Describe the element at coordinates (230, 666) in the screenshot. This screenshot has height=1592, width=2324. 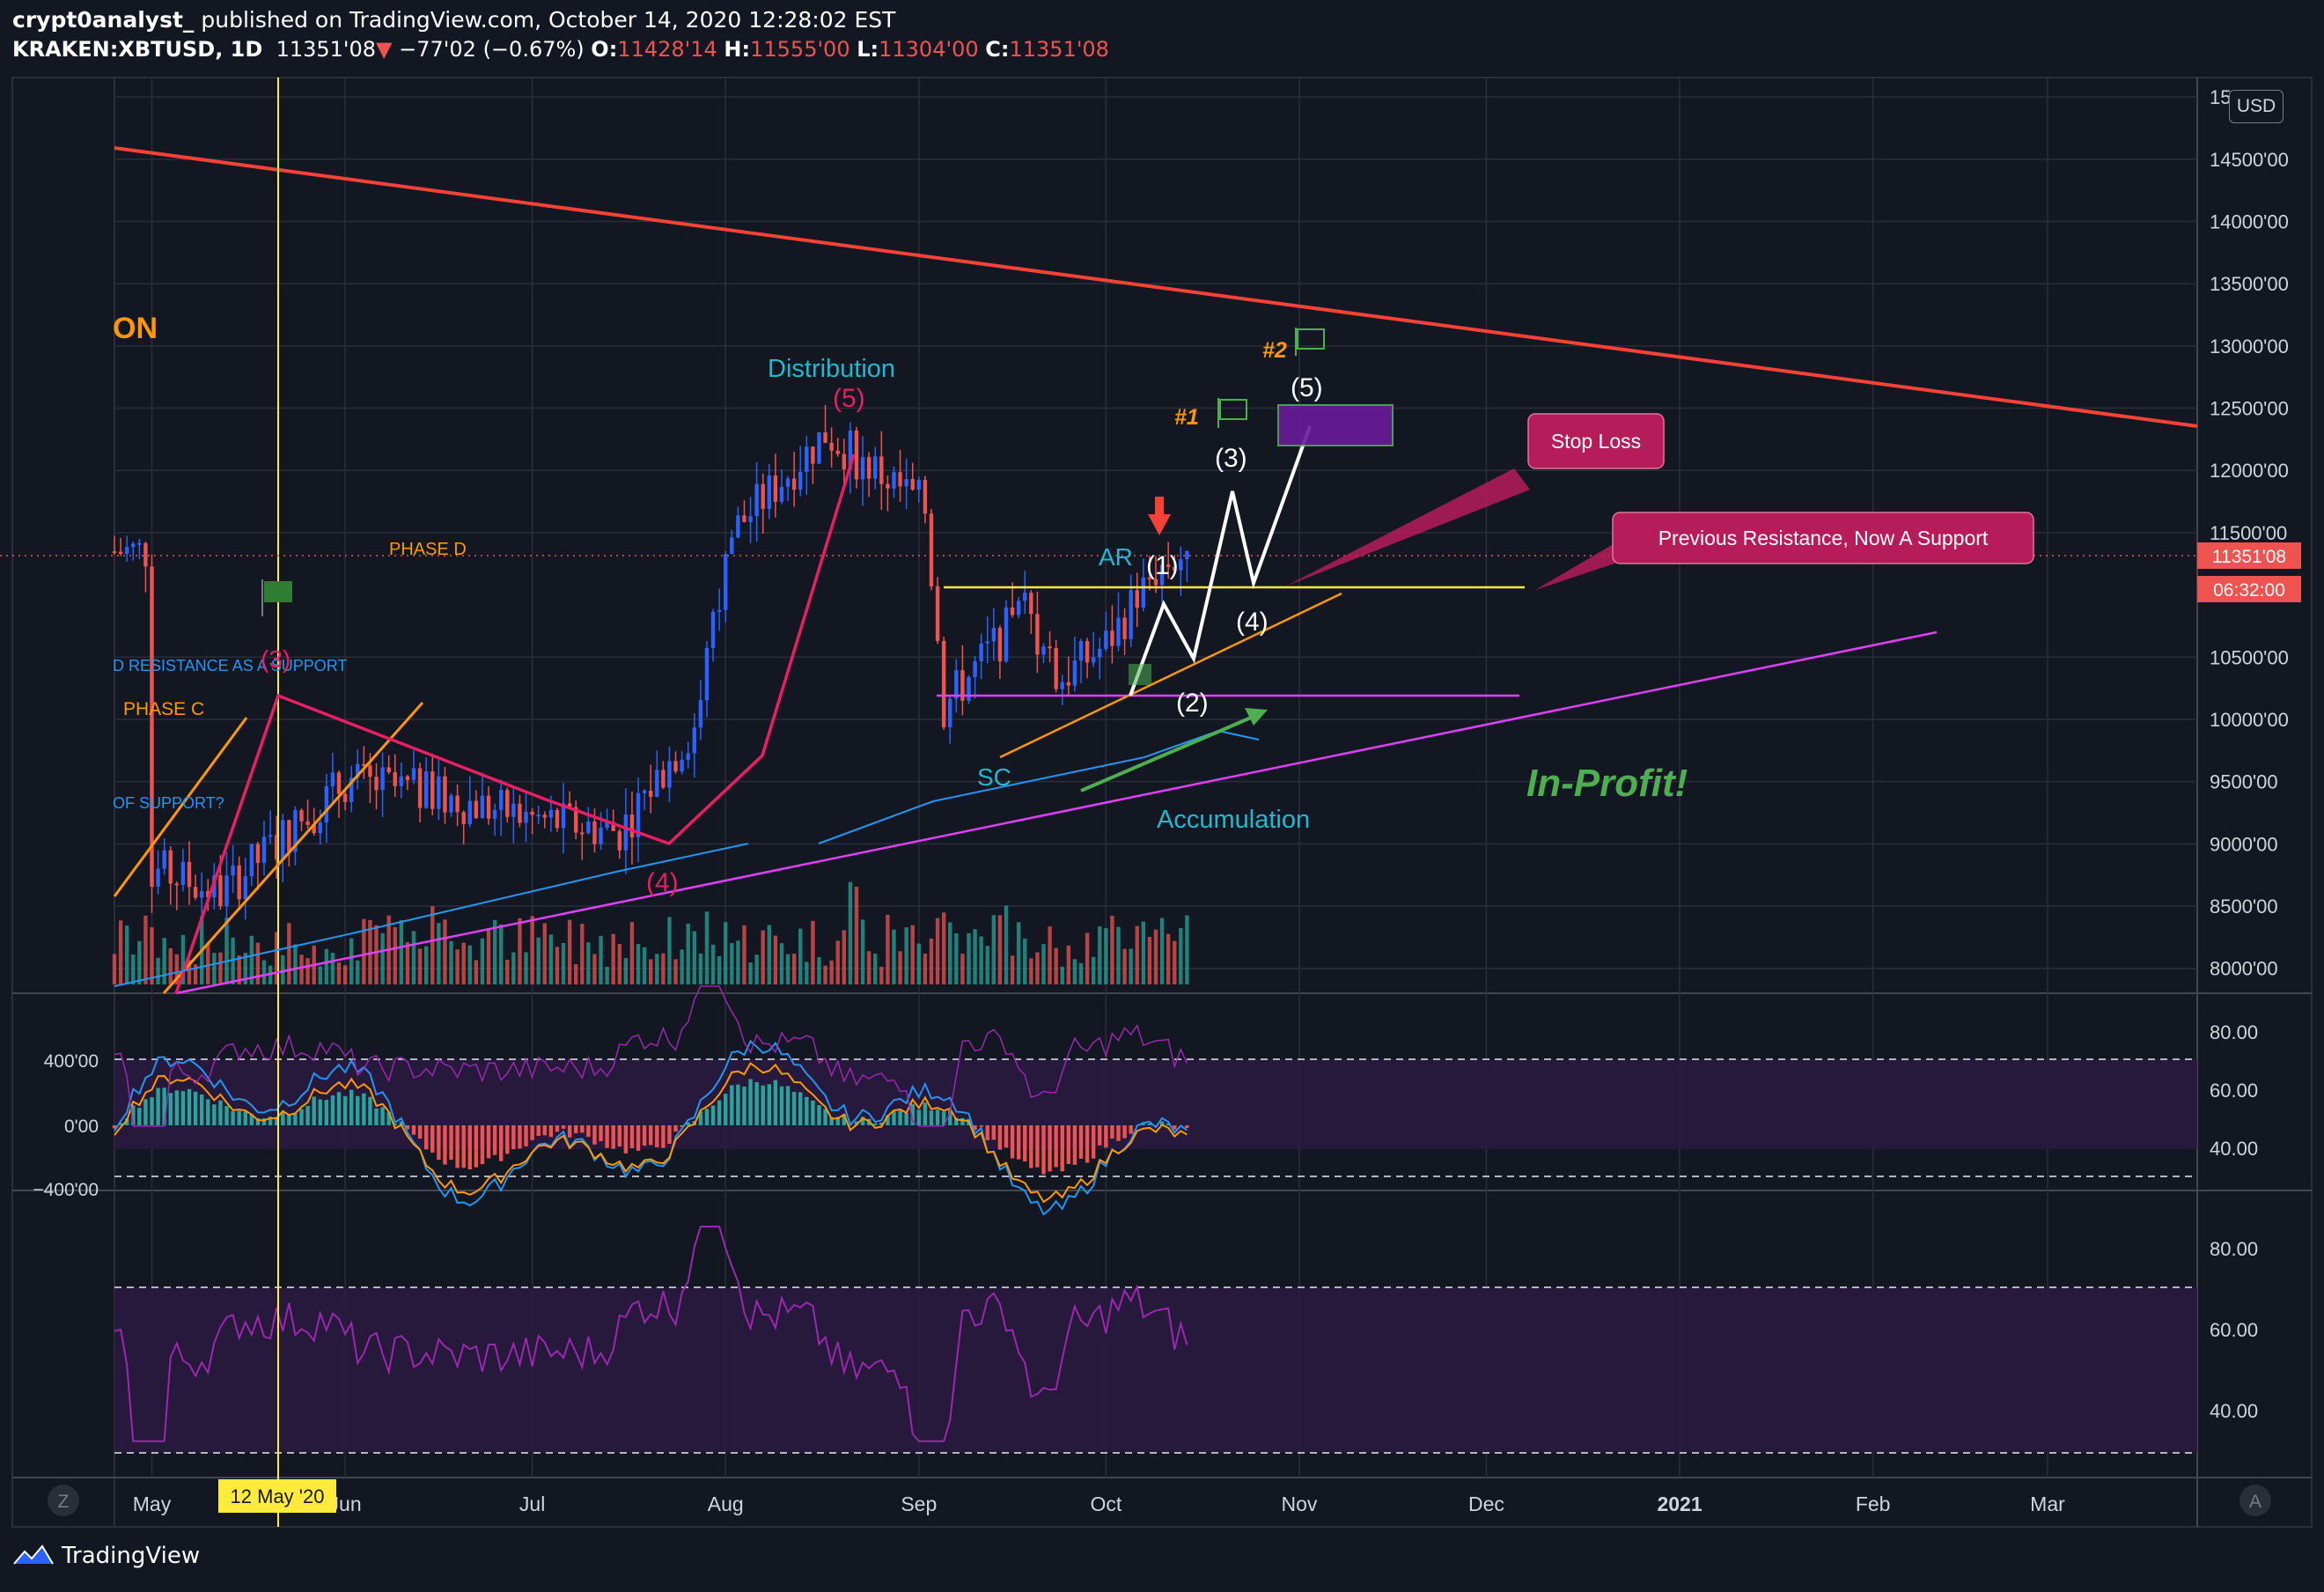
I see `resistance-support-label: D RESISTANCE AS A SUPPORT` at that location.